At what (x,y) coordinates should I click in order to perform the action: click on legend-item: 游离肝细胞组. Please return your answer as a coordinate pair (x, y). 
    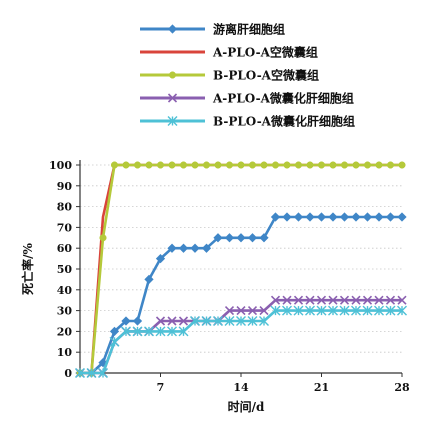
    Looking at the image, I should click on (212, 29).